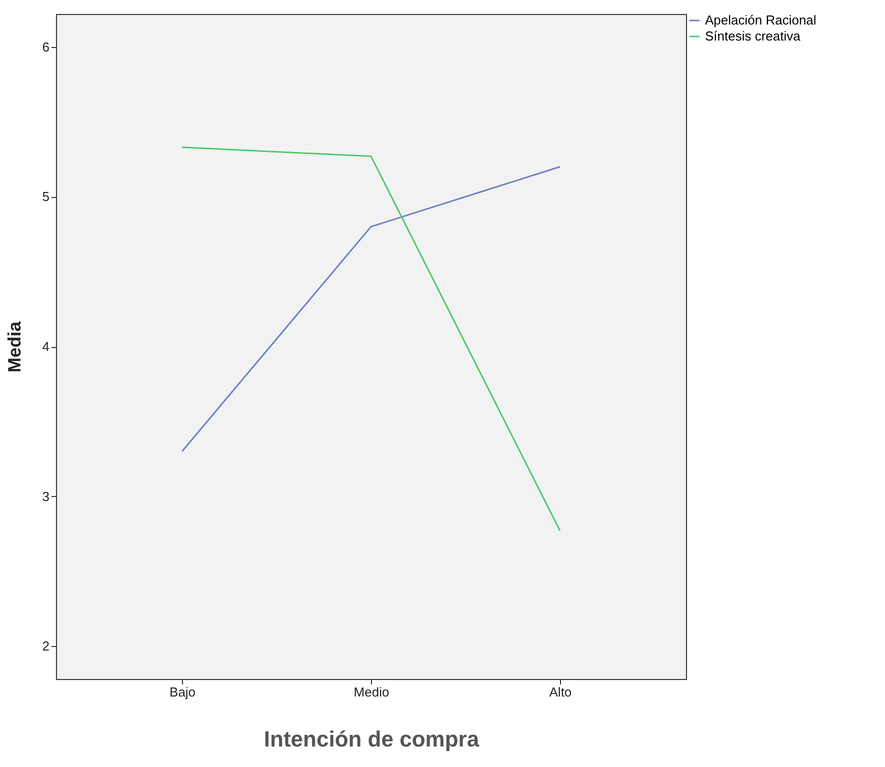 This screenshot has width=885, height=767. What do you see at coordinates (372, 692) in the screenshot?
I see `x-tick-label: Medio` at bounding box center [372, 692].